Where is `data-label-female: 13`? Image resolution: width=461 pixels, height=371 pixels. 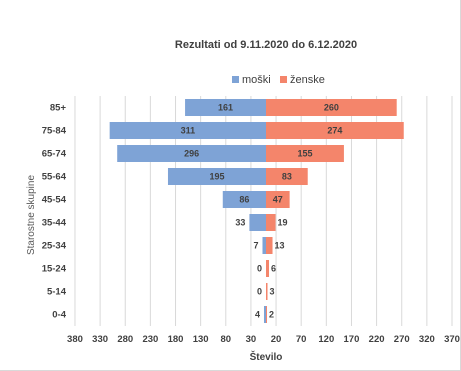
data-label-female: 13 is located at coordinates (280, 246).